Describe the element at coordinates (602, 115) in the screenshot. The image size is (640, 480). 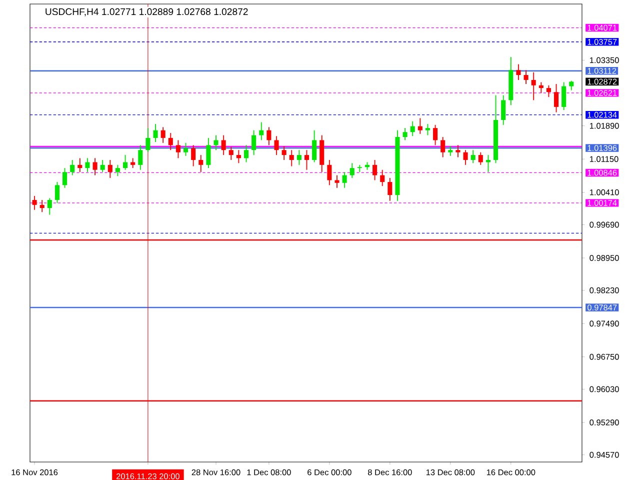
I see `ref-line-label: 1.02134` at that location.